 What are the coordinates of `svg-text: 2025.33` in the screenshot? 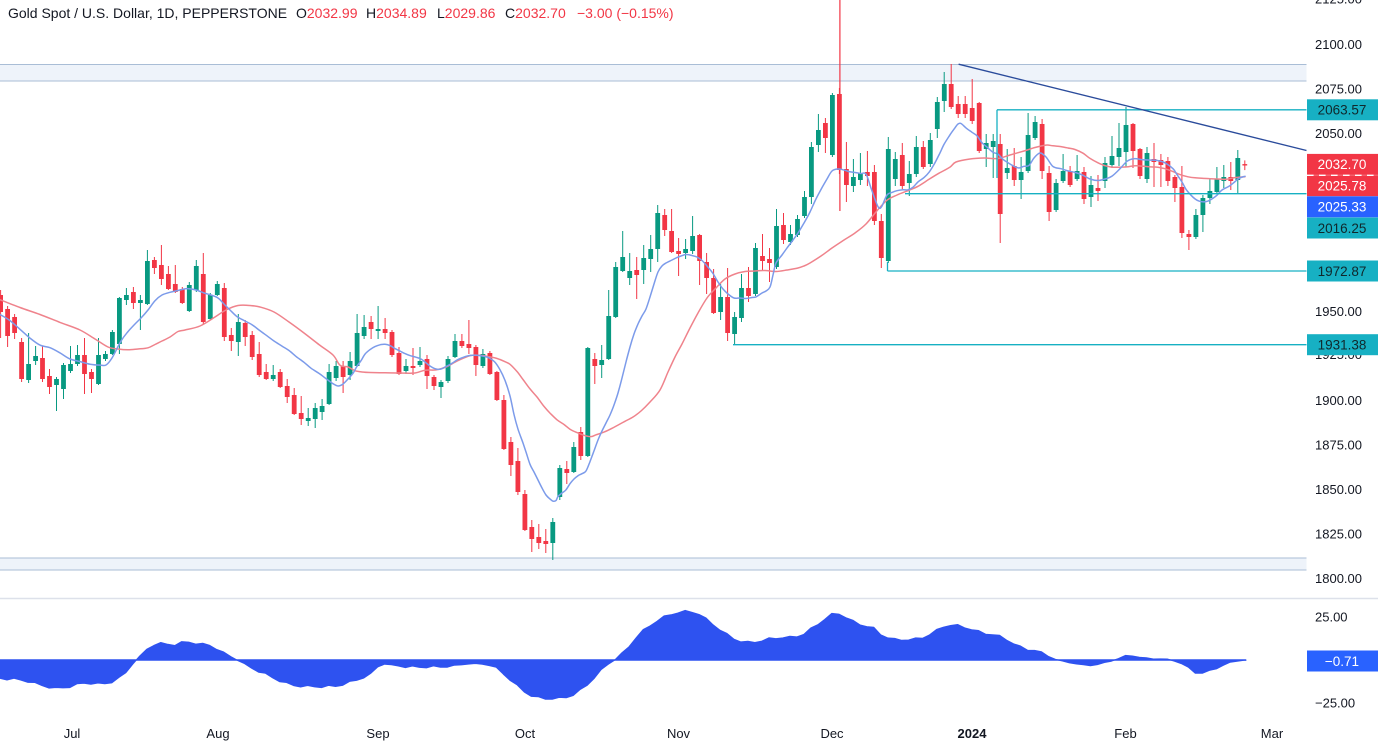 It's located at (1342, 207).